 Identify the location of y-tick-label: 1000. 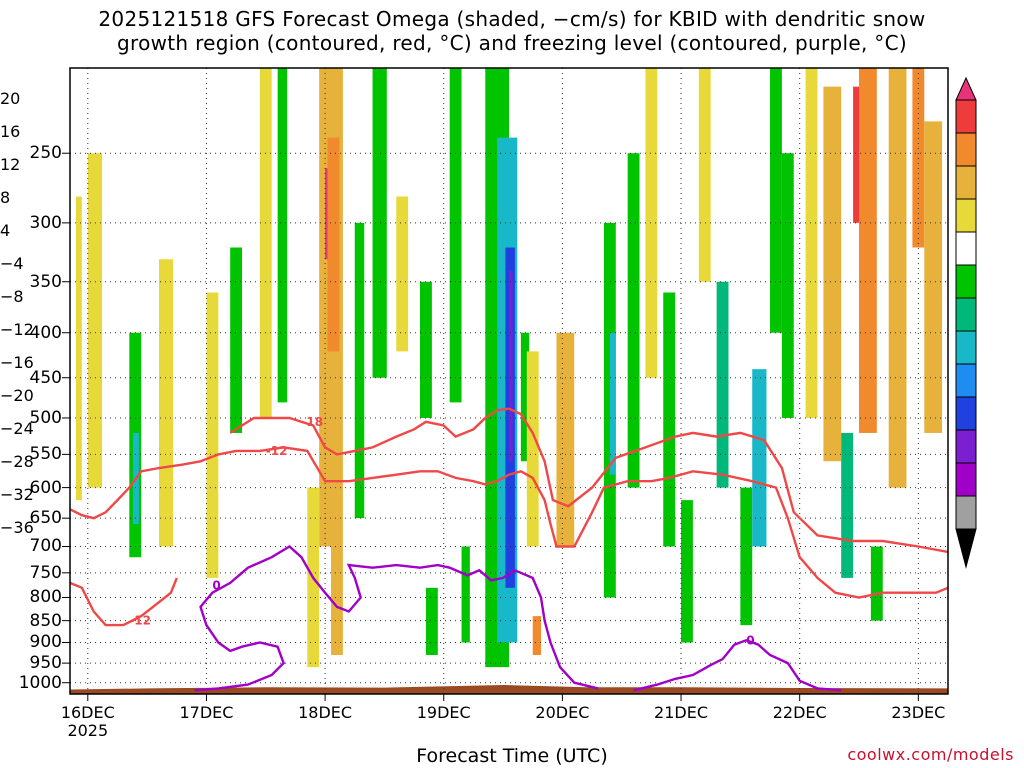
(40, 682).